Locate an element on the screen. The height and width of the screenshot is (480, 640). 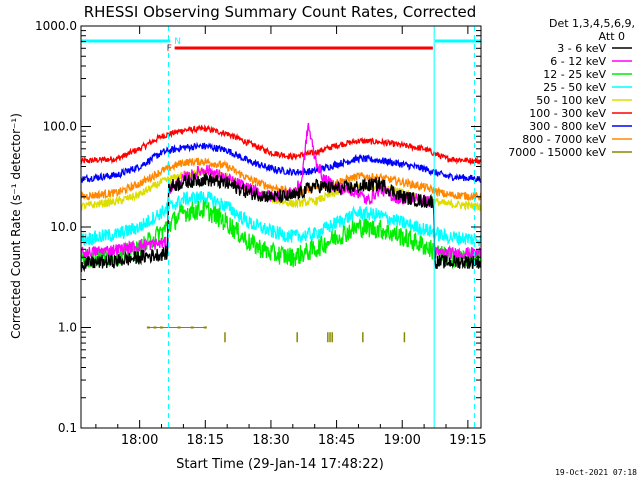
y-tick-label: 10.0 is located at coordinates (63, 227).